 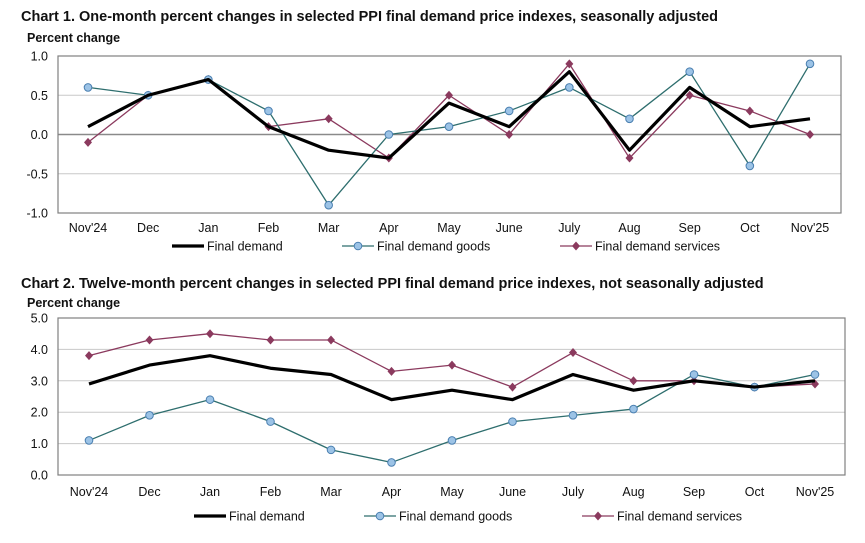 What do you see at coordinates (74, 303) in the screenshot?
I see `chart2-ylabel: Percent change` at bounding box center [74, 303].